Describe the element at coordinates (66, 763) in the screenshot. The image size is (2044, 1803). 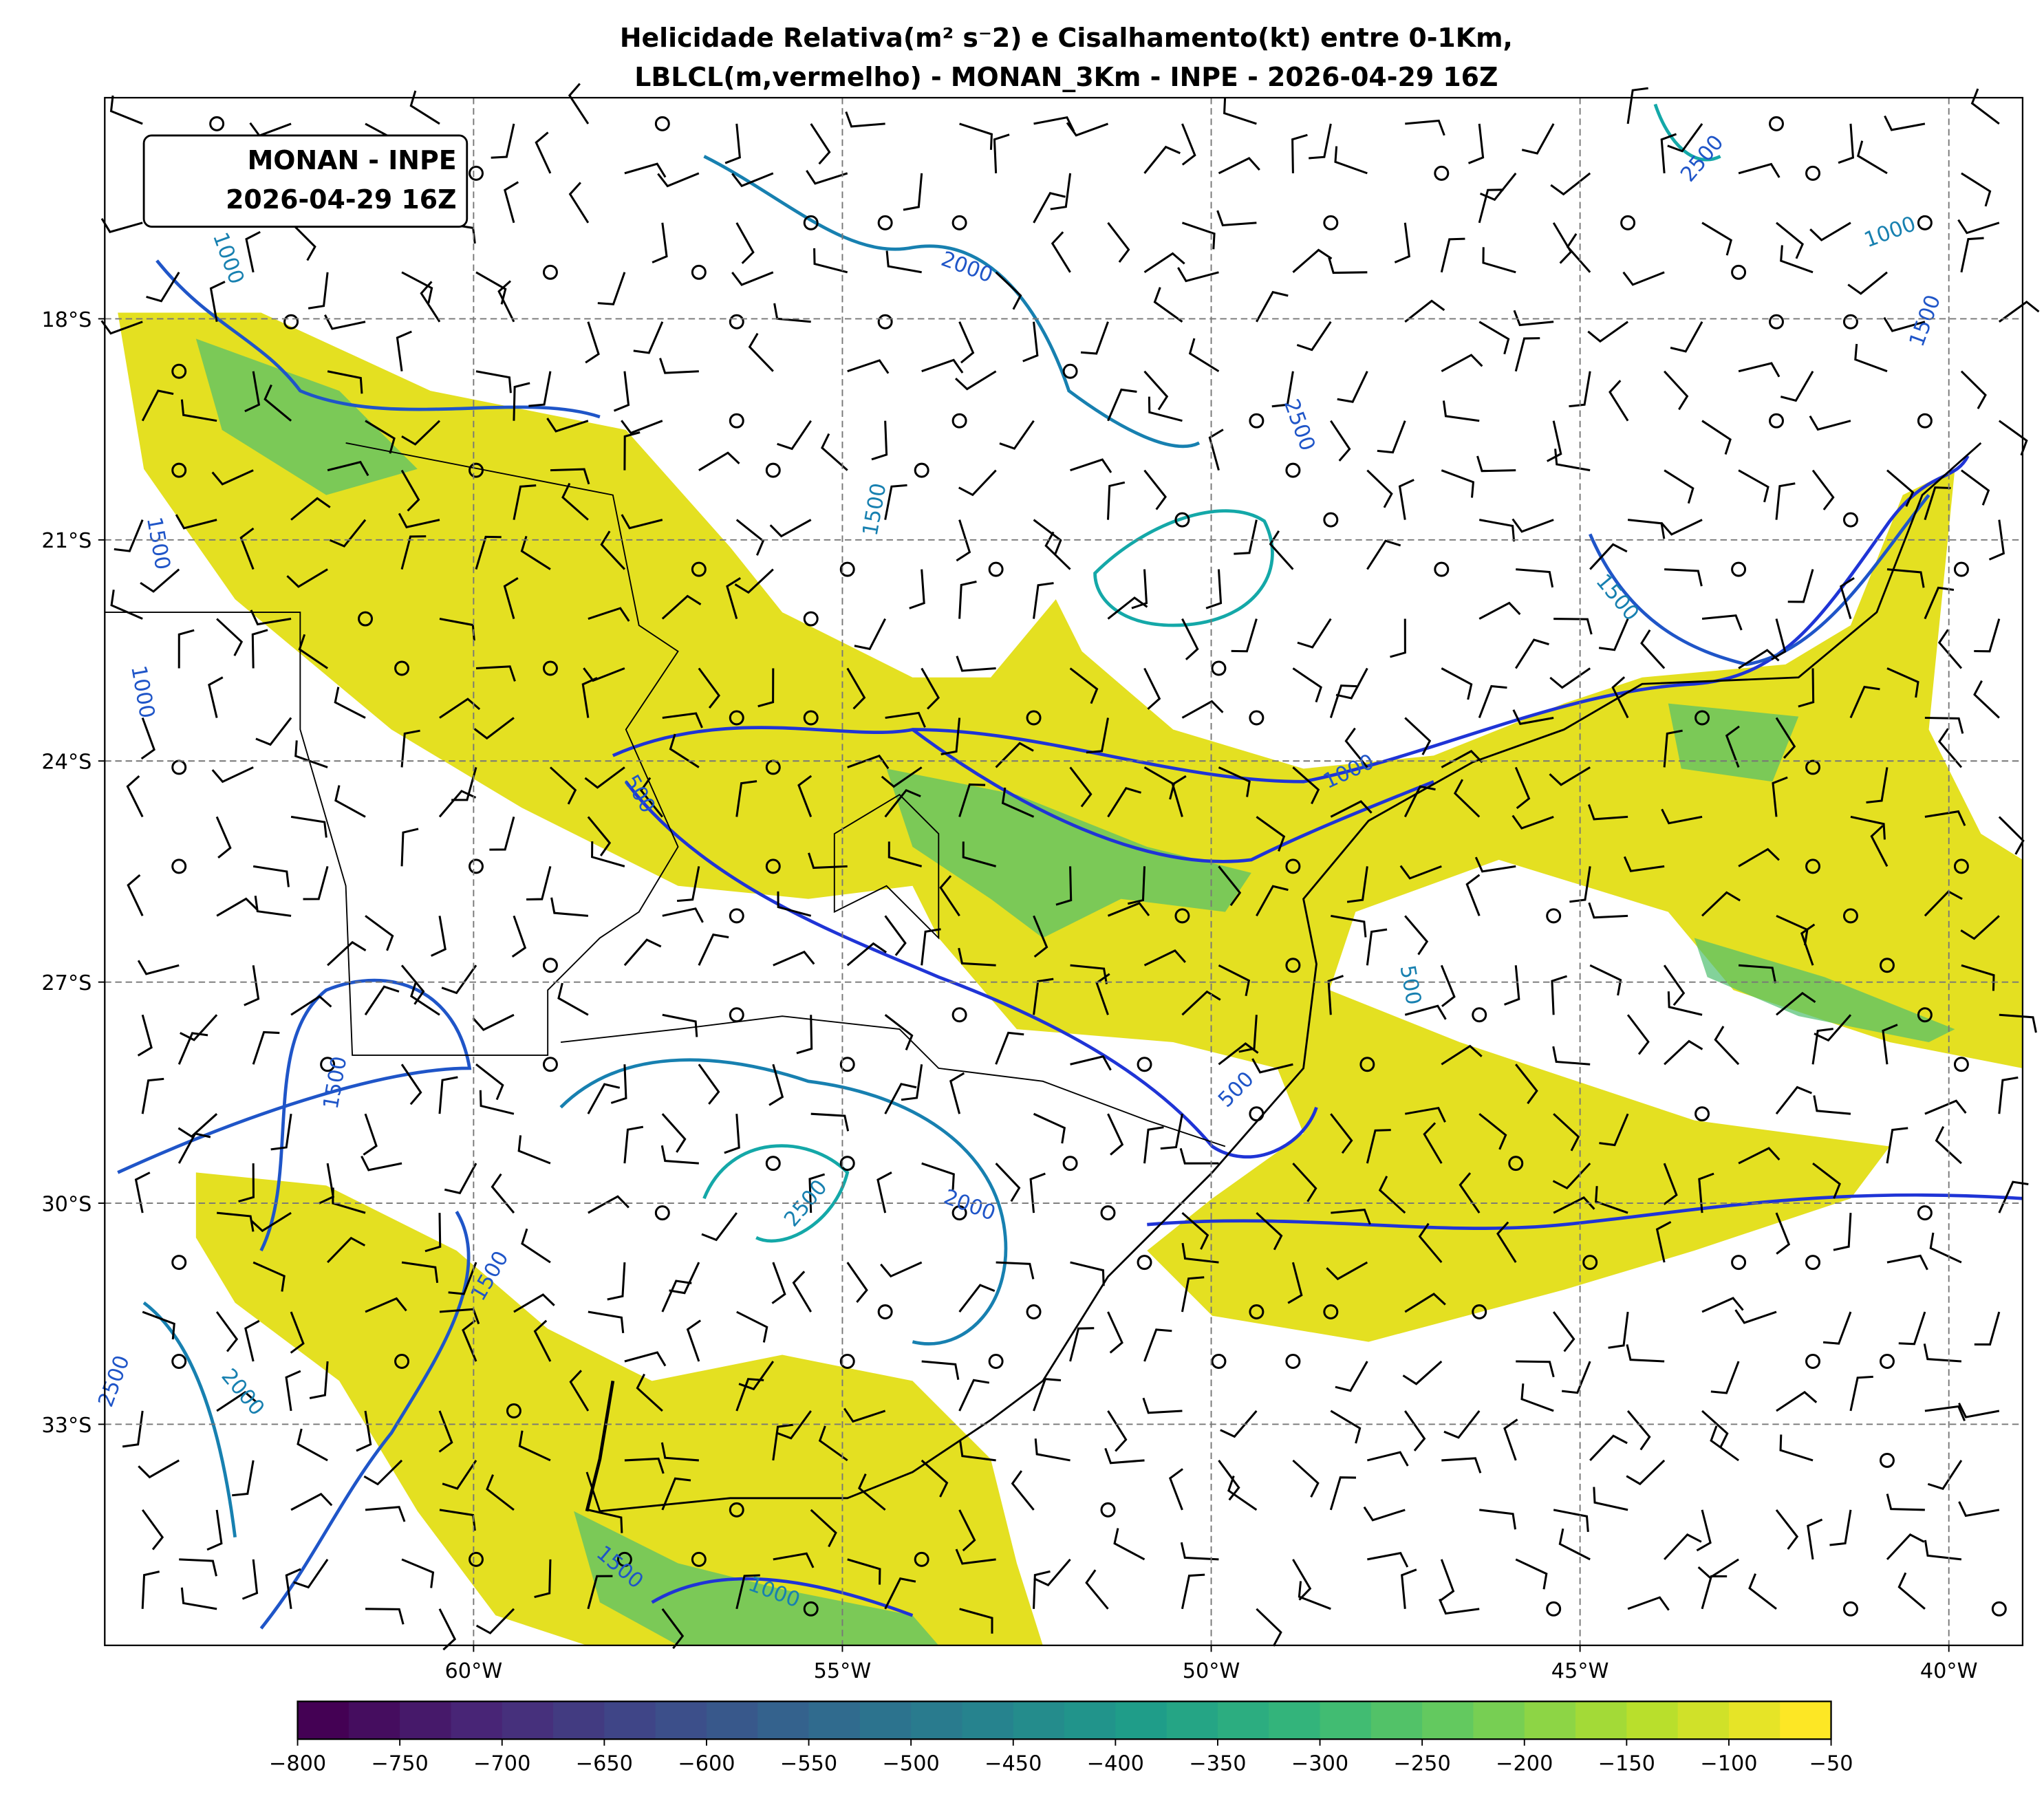
I see `y-tick-label: 24°S` at that location.